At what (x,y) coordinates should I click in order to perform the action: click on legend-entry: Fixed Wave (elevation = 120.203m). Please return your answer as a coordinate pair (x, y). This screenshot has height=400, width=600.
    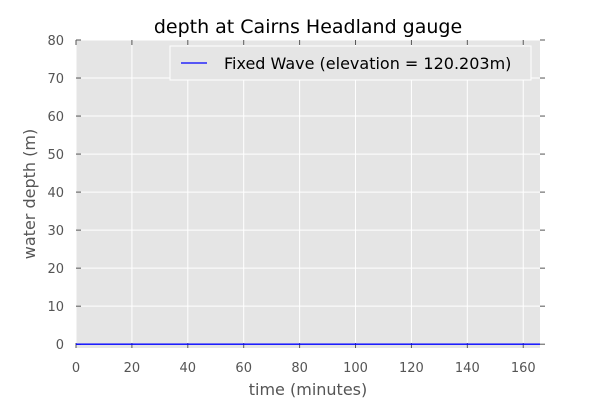
    Looking at the image, I should click on (367, 63).